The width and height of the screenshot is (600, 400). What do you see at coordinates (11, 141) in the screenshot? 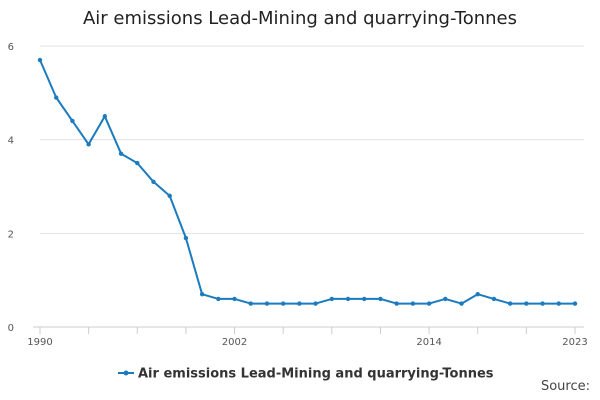
I see `y-tick-label: 4` at bounding box center [11, 141].